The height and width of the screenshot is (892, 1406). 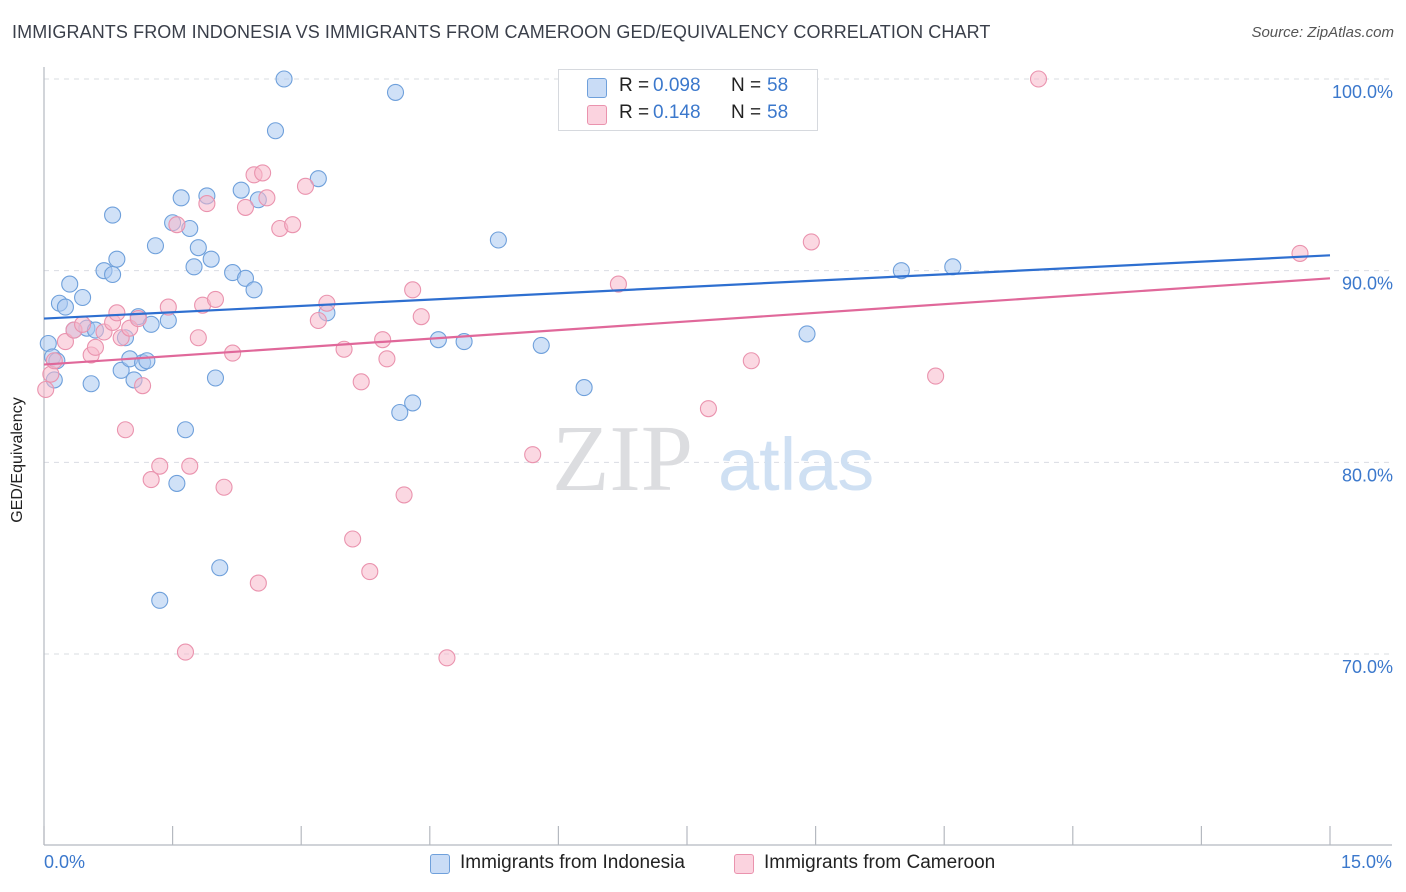 What do you see at coordinates (1367, 667) in the screenshot?
I see `y-tick-label: 70.0%` at bounding box center [1367, 667].